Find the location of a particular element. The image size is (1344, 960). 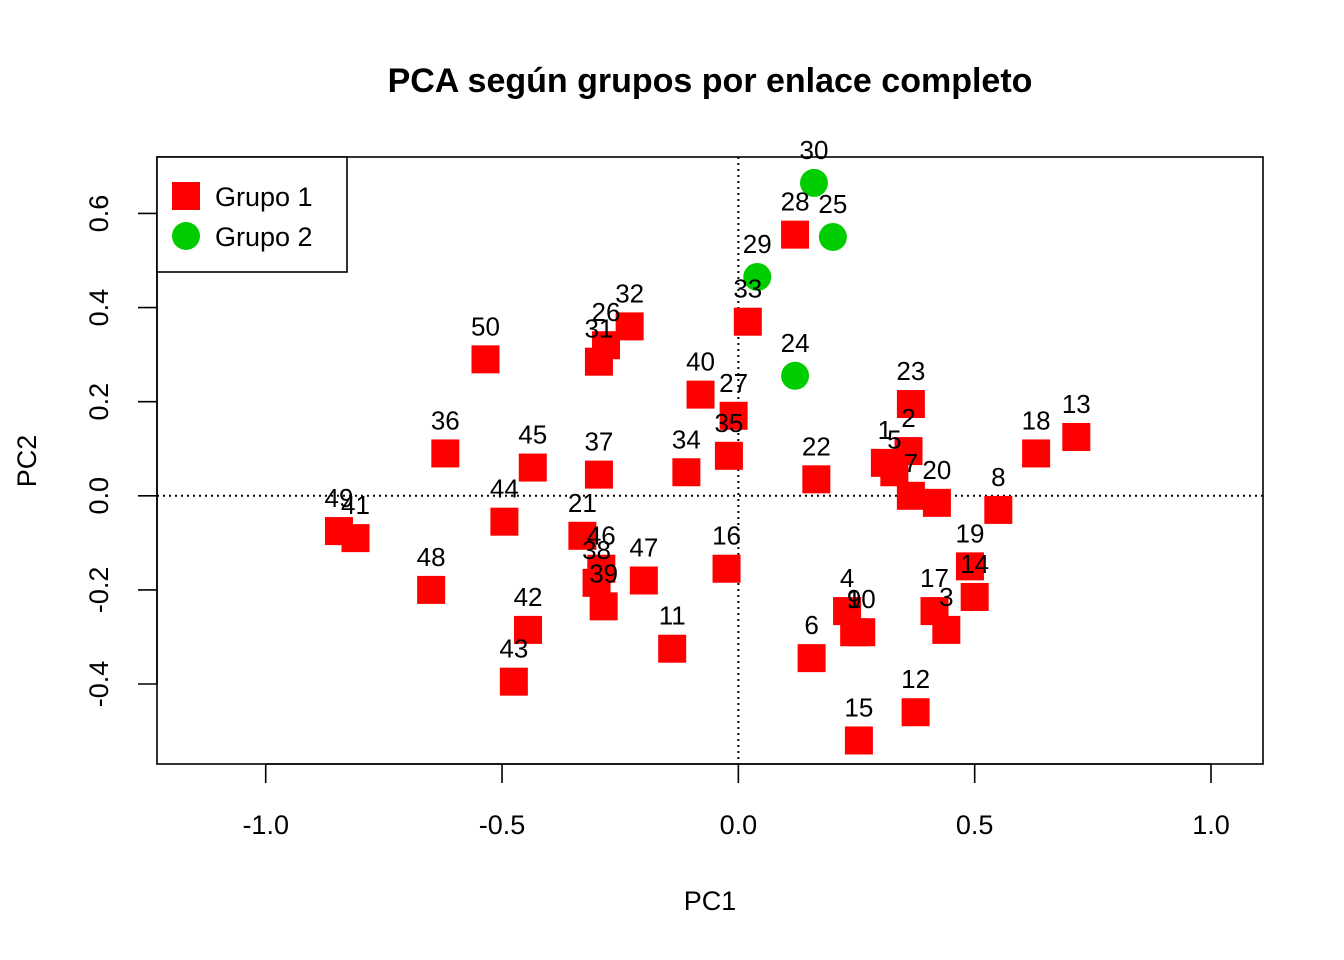

y-tick-label: 0.0 is located at coordinates (99, 496).